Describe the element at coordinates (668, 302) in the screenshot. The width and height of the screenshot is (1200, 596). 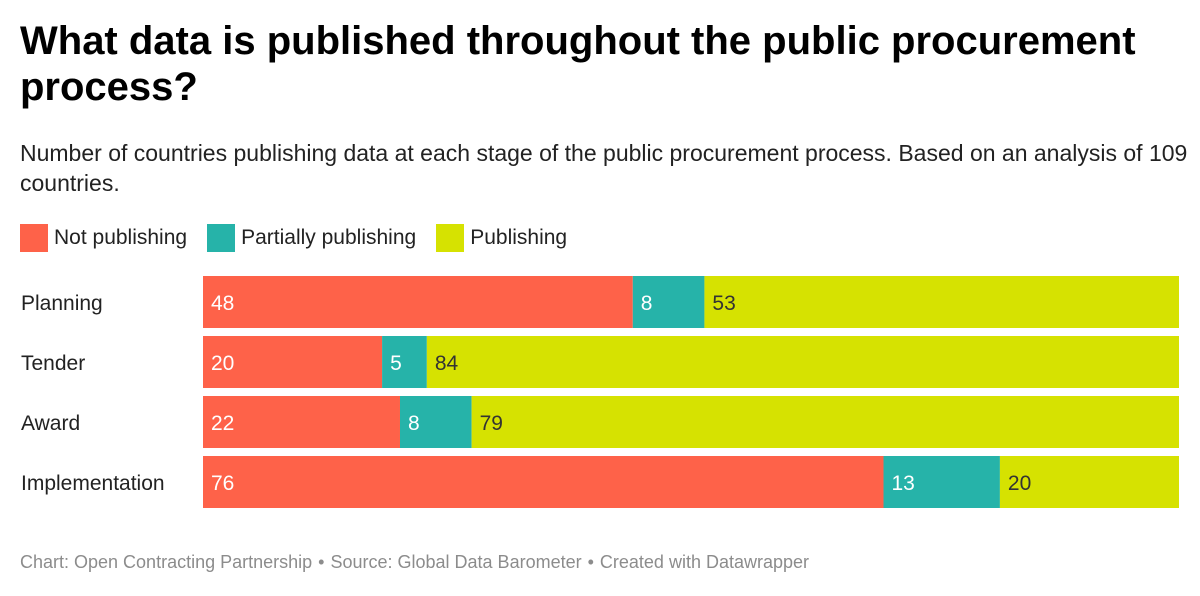
I see `bar-planning-partially-publishing` at that location.